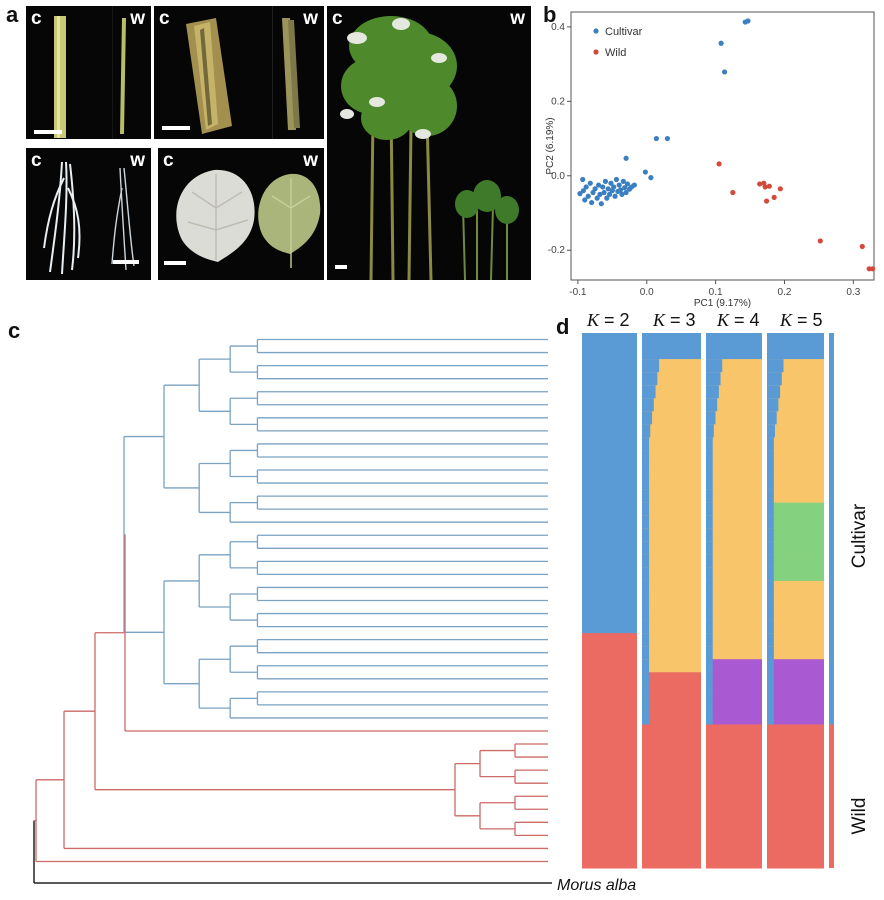 The height and width of the screenshot is (900, 884). What do you see at coordinates (624, 32) in the screenshot?
I see `legend-label: Cultivar` at bounding box center [624, 32].